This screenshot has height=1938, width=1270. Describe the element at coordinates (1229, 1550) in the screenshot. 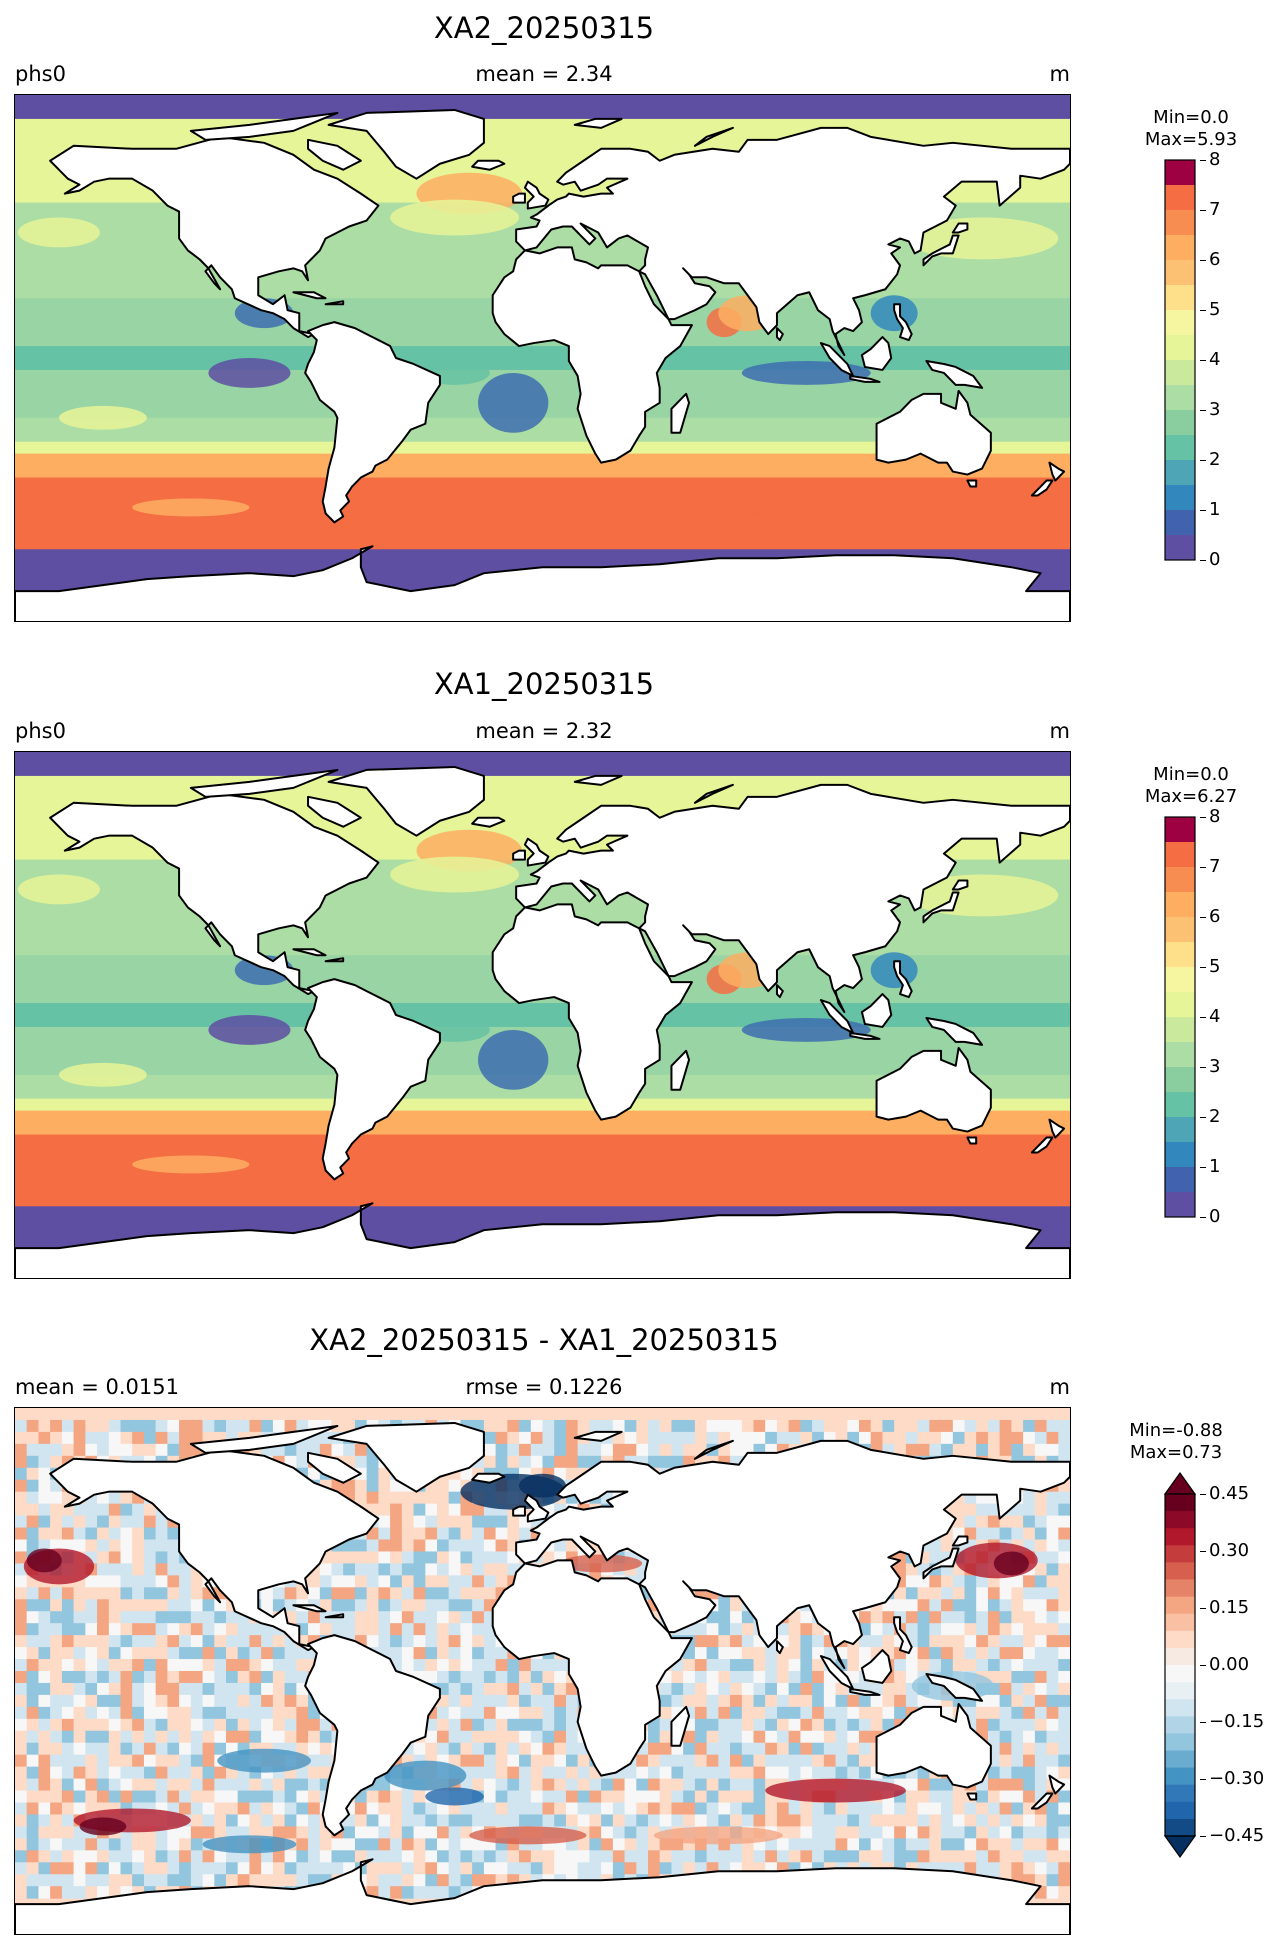

I see `colorbar-tick-label: 0.30` at that location.